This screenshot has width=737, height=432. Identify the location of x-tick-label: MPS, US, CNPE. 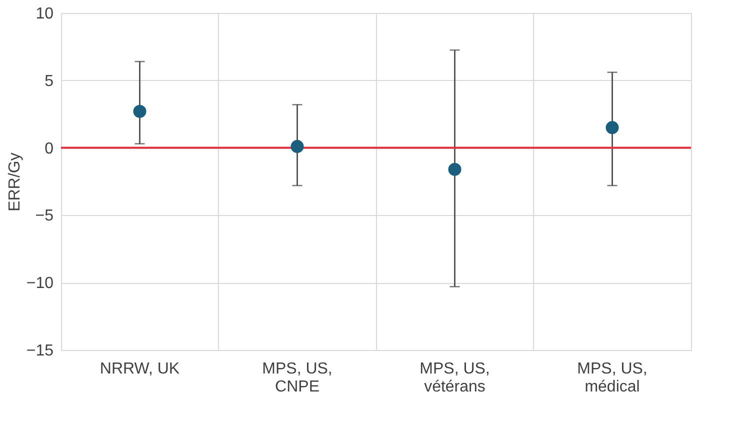
(297, 378).